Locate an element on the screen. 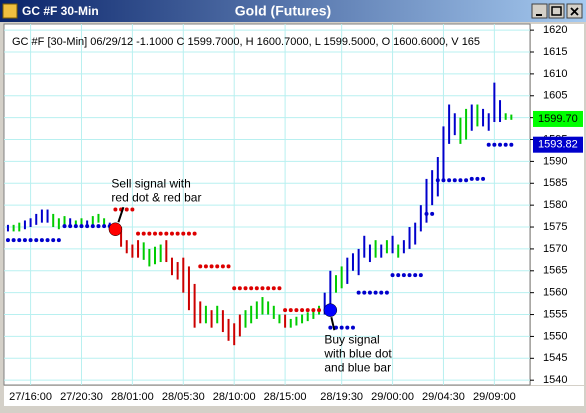 This screenshot has height=413, width=586. y-tick-label: 1555 is located at coordinates (555, 314).